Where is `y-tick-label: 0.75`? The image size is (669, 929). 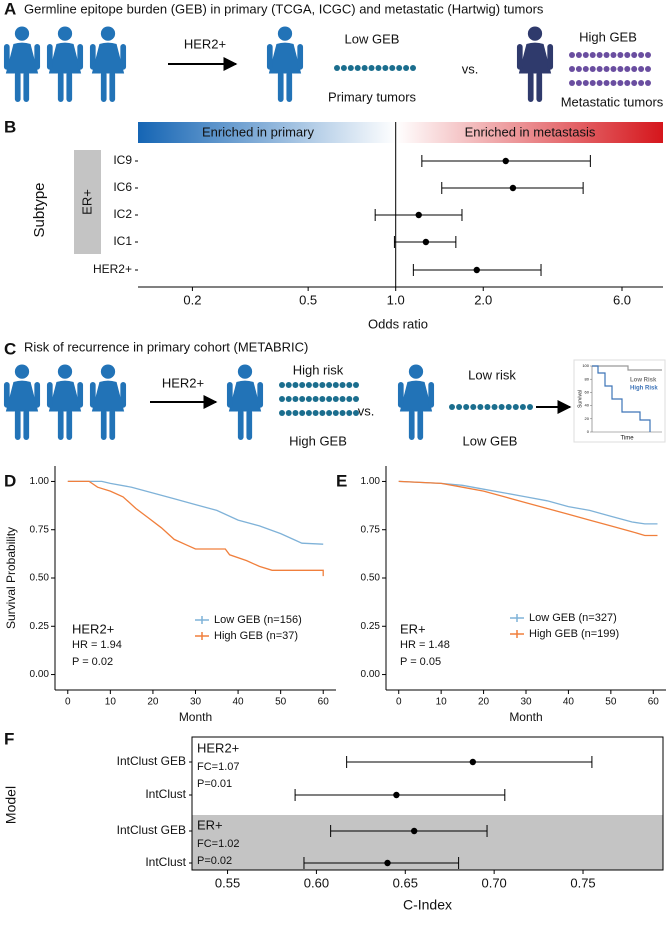 y-tick-label: 0.75 is located at coordinates (371, 529).